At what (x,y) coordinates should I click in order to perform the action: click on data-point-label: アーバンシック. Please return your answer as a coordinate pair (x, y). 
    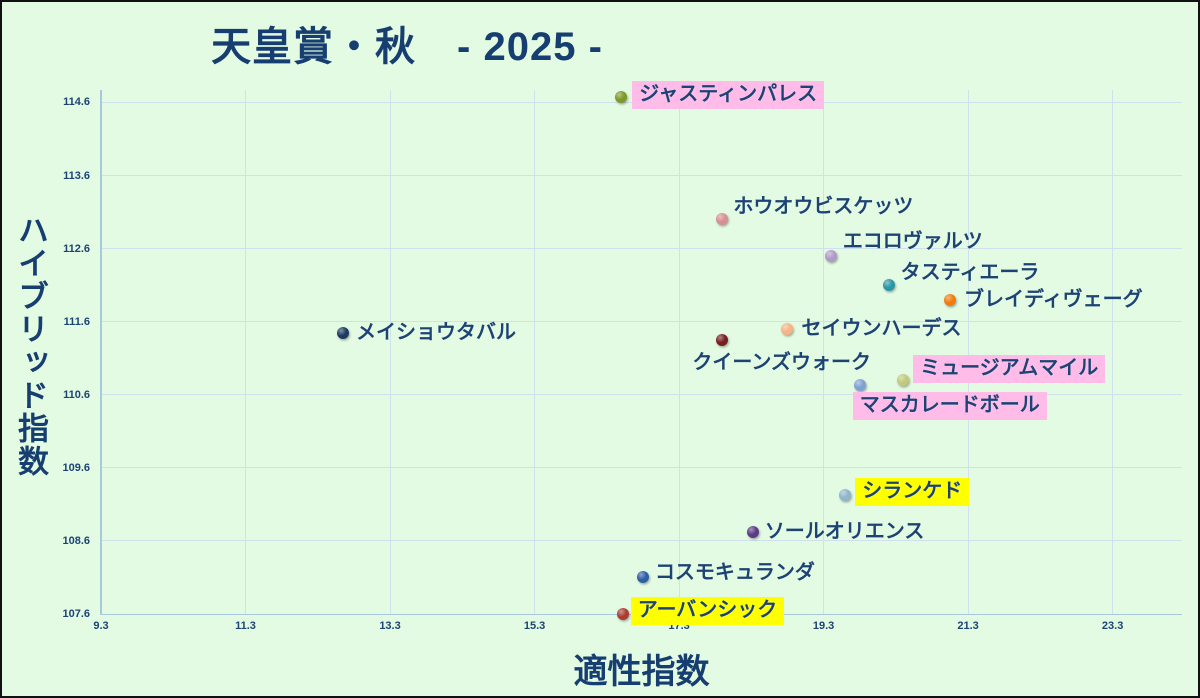
    Looking at the image, I should click on (707, 611).